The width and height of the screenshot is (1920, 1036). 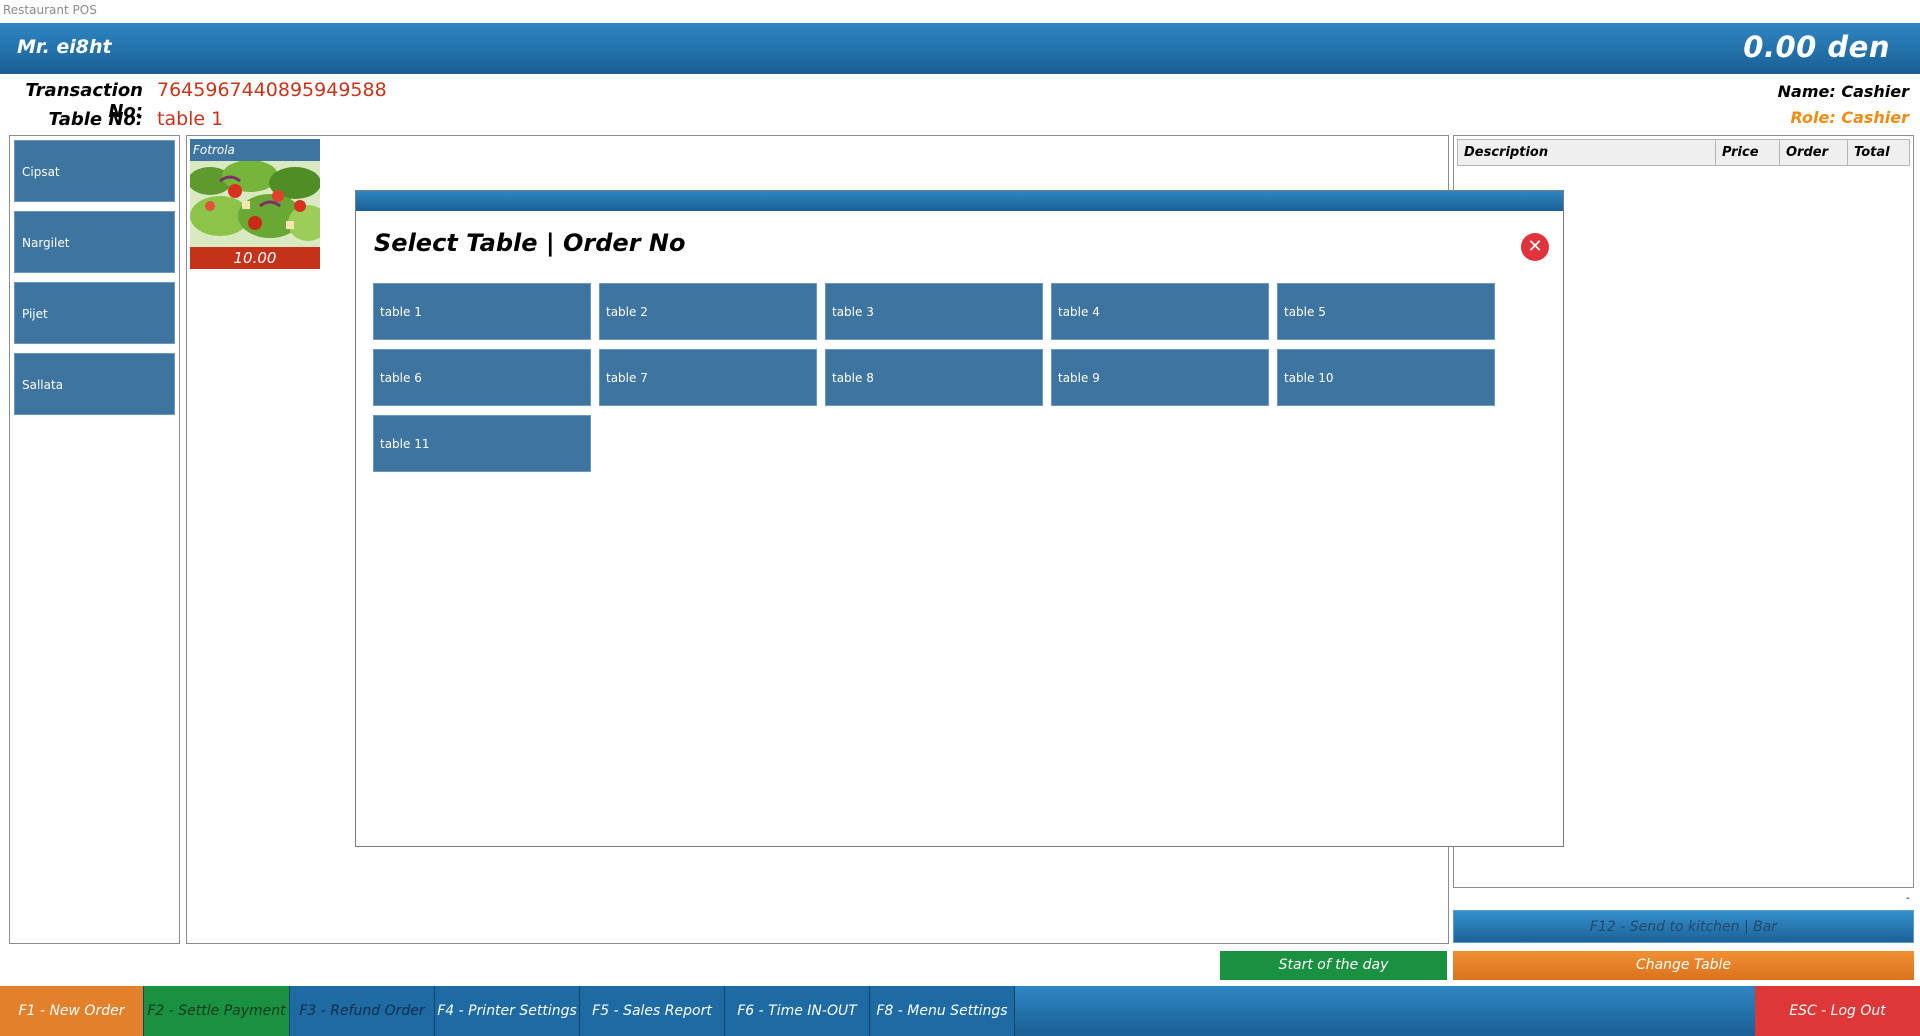 I want to click on dialog-title-bar, so click(x=959, y=201).